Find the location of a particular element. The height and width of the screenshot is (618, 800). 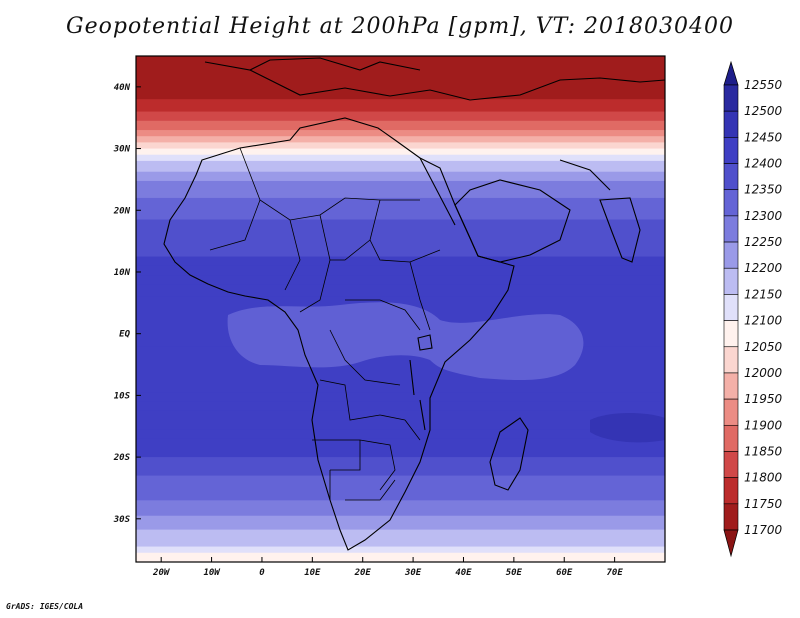

lake-victoria is located at coordinates (425, 342).